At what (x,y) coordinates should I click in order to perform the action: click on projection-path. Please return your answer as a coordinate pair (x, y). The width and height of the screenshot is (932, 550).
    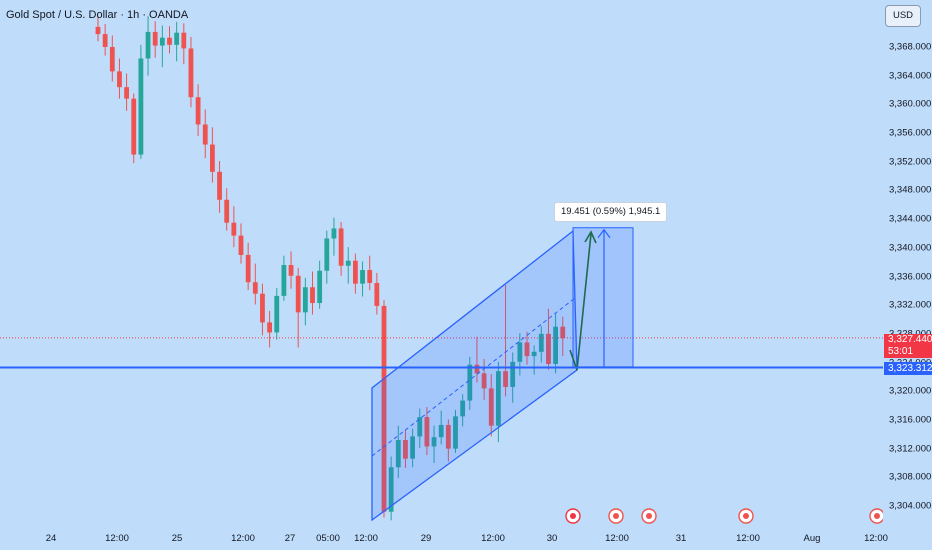
    Looking at the image, I should click on (580, 302).